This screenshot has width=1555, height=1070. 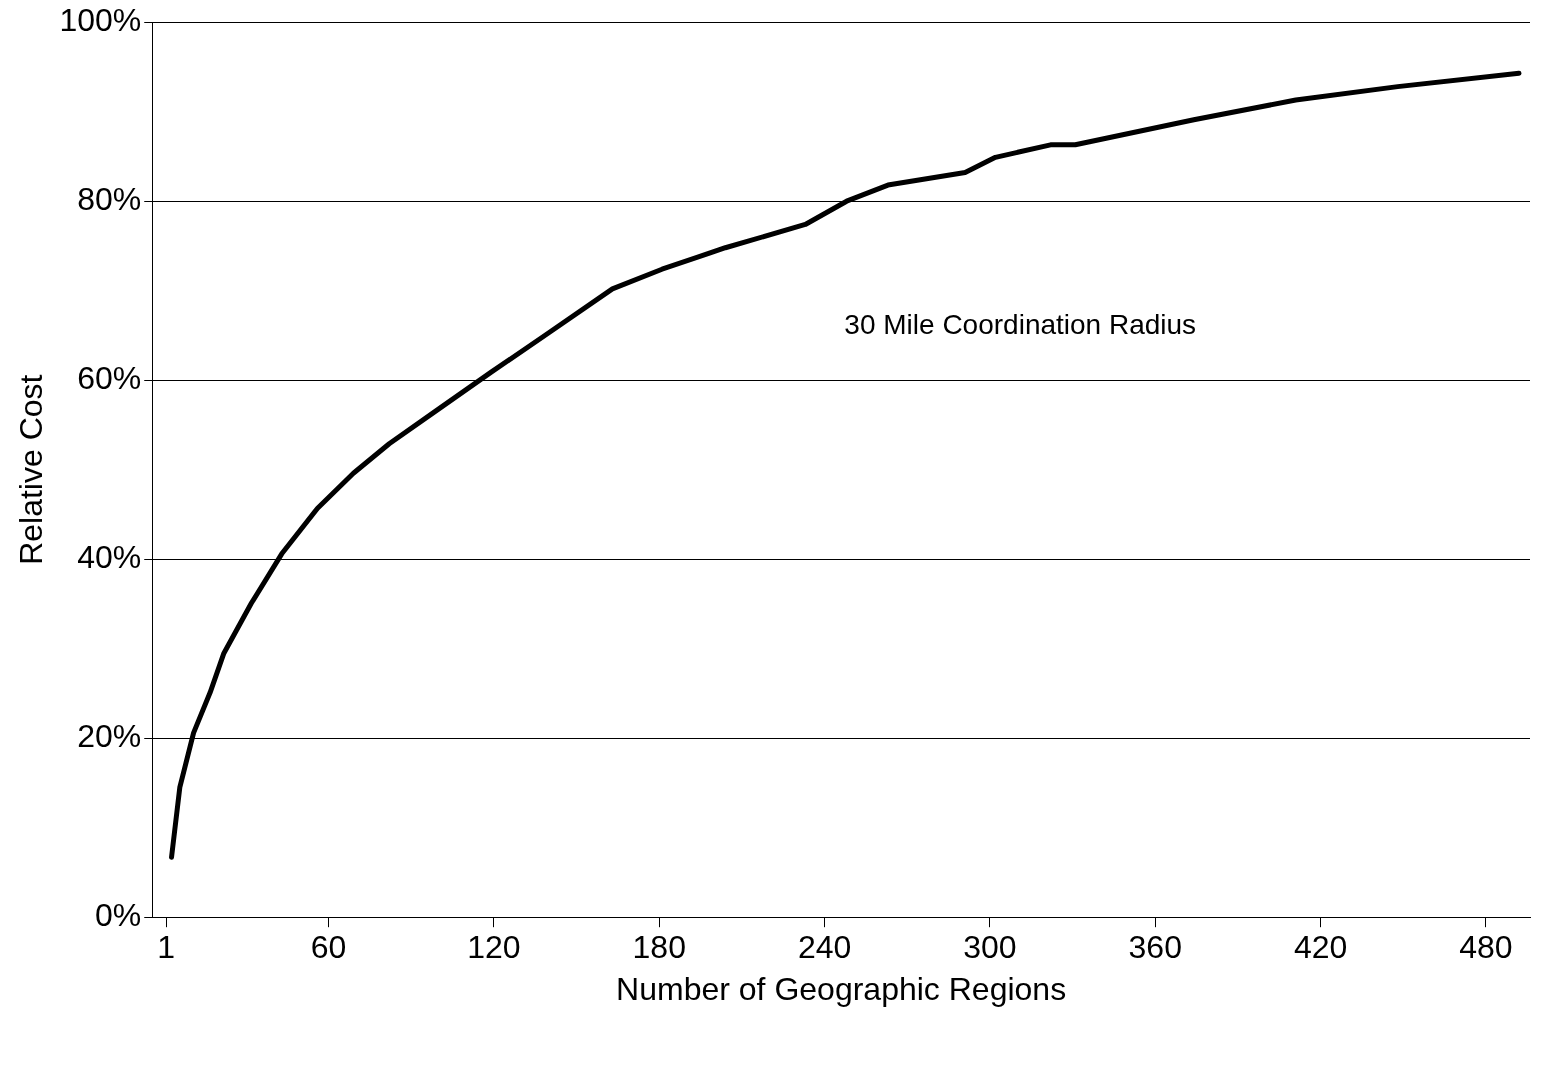 I want to click on x-tick-label: 1, so click(x=166, y=947).